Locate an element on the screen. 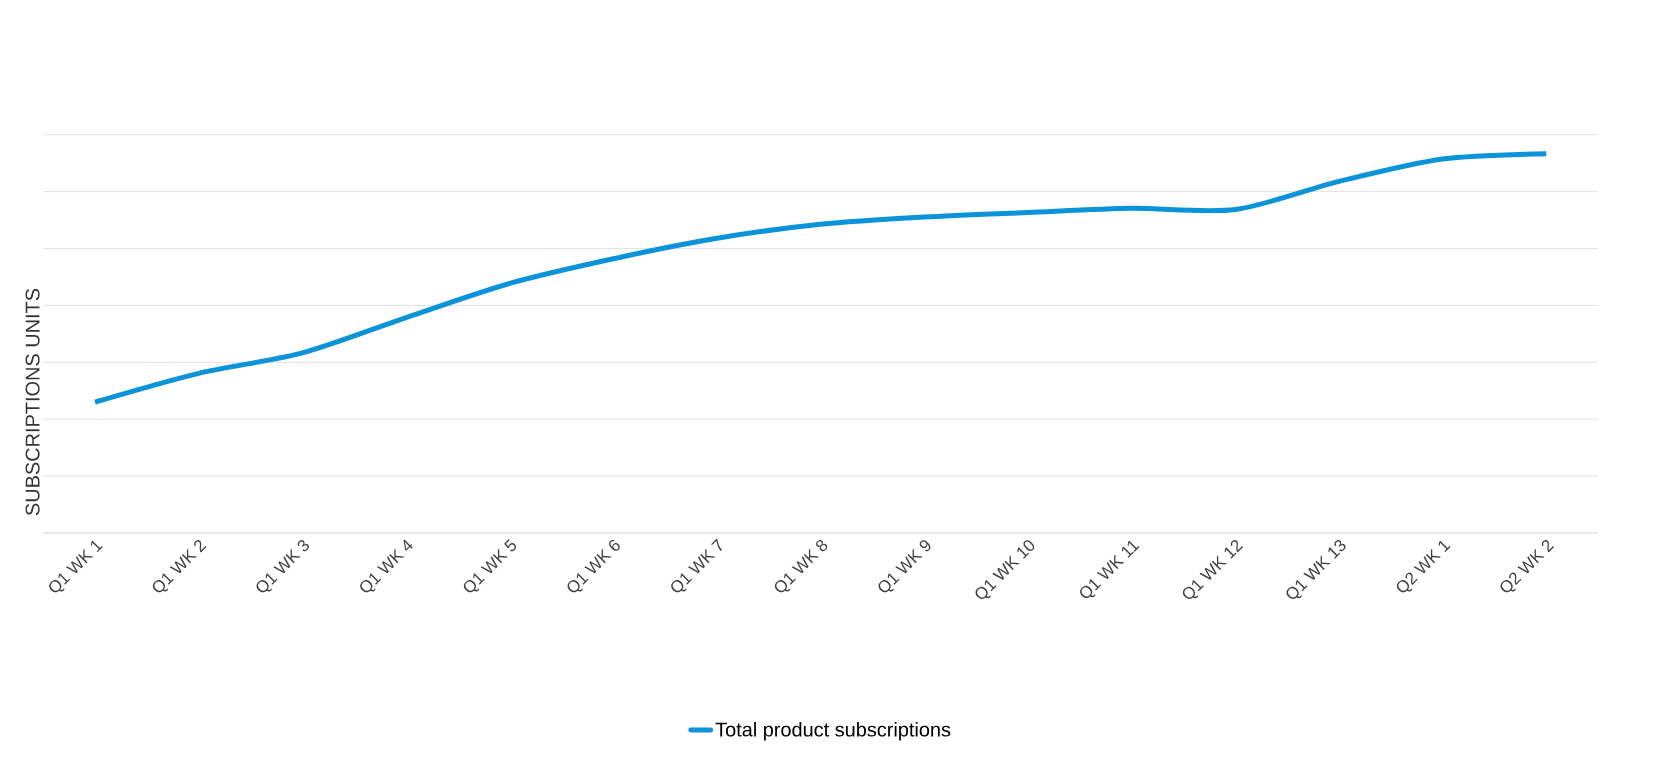  x-tick-label: Q1 WK 7 is located at coordinates (696, 565).